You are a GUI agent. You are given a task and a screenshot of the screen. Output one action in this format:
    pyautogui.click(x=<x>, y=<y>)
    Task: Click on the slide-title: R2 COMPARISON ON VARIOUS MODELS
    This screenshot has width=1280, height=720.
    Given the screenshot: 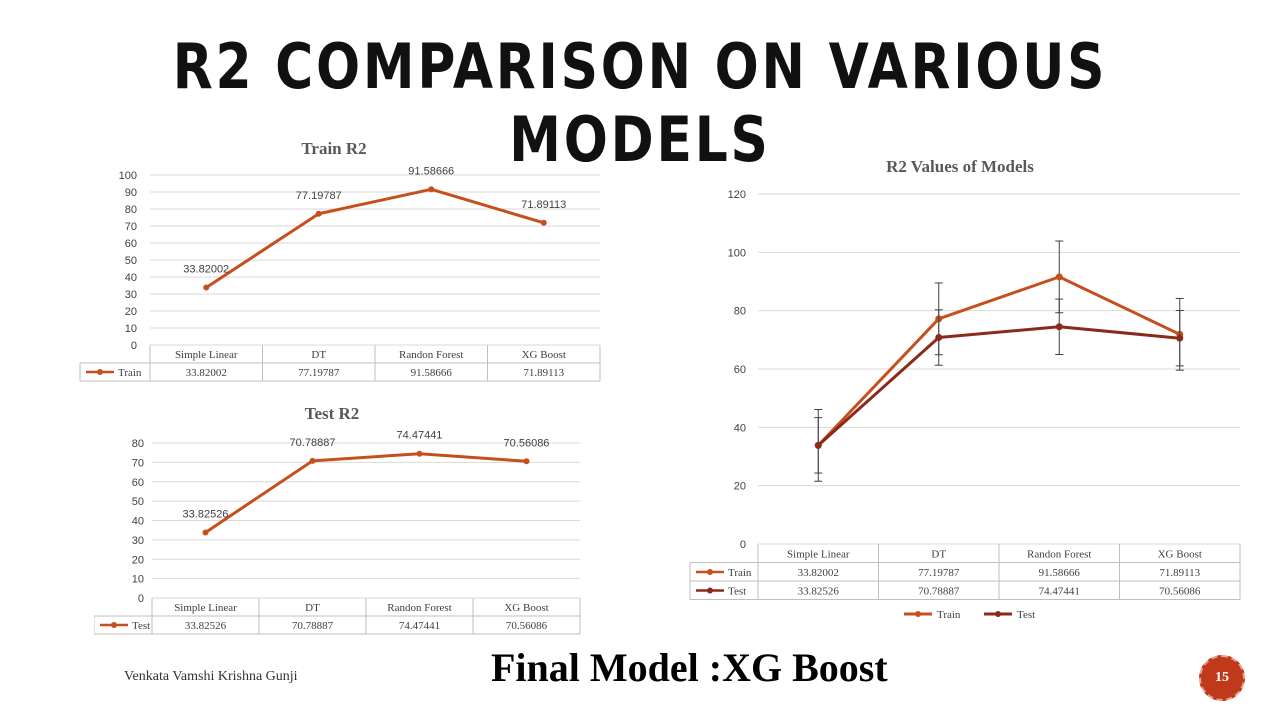 What is the action you would take?
    pyautogui.click(x=640, y=103)
    